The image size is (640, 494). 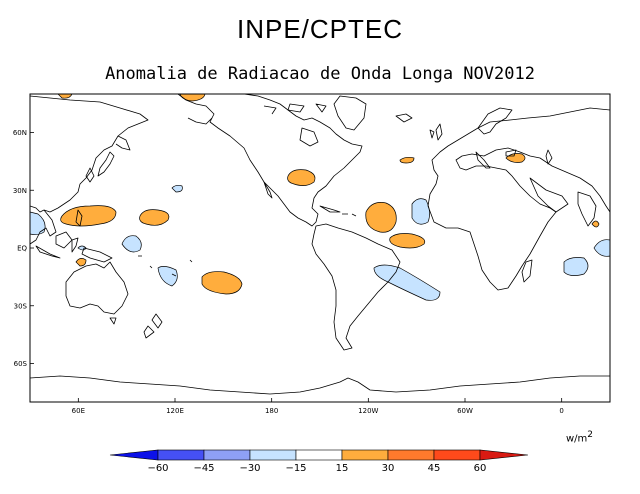 What do you see at coordinates (79, 218) in the screenshot?
I see `philippines-coastline` at bounding box center [79, 218].